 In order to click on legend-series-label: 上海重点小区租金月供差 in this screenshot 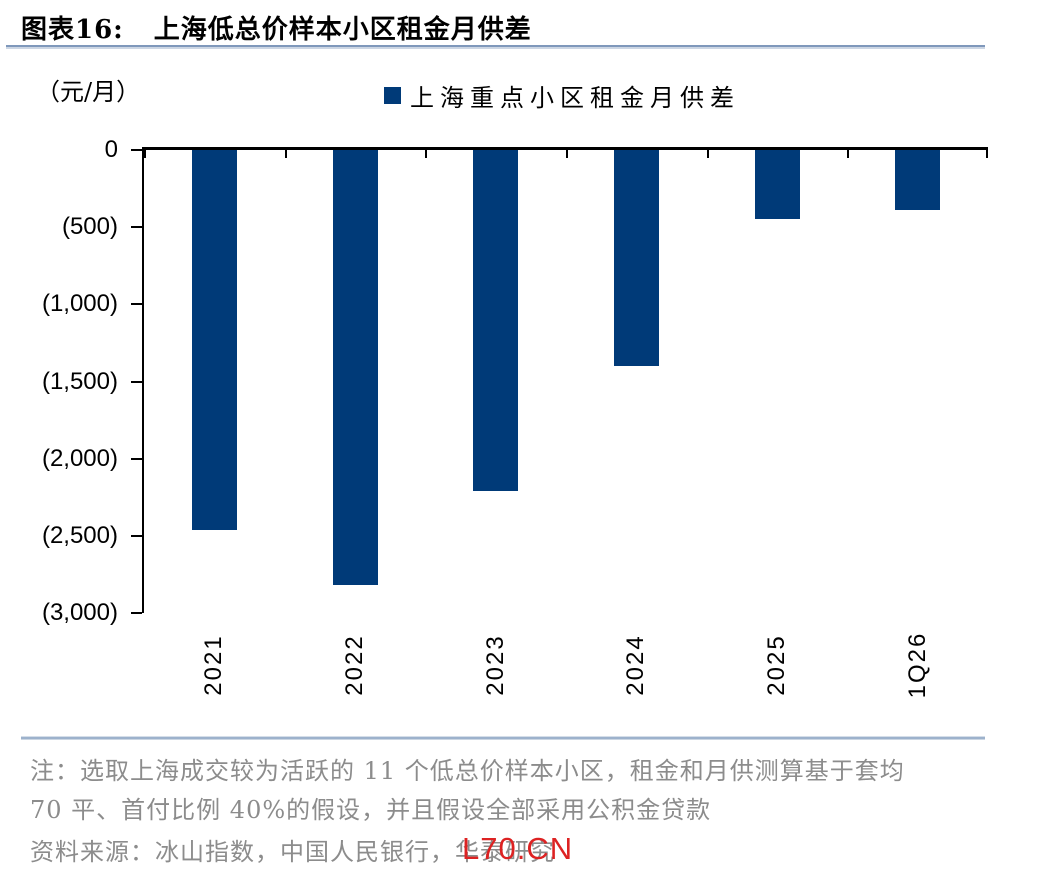, I will do `click(575, 98)`.